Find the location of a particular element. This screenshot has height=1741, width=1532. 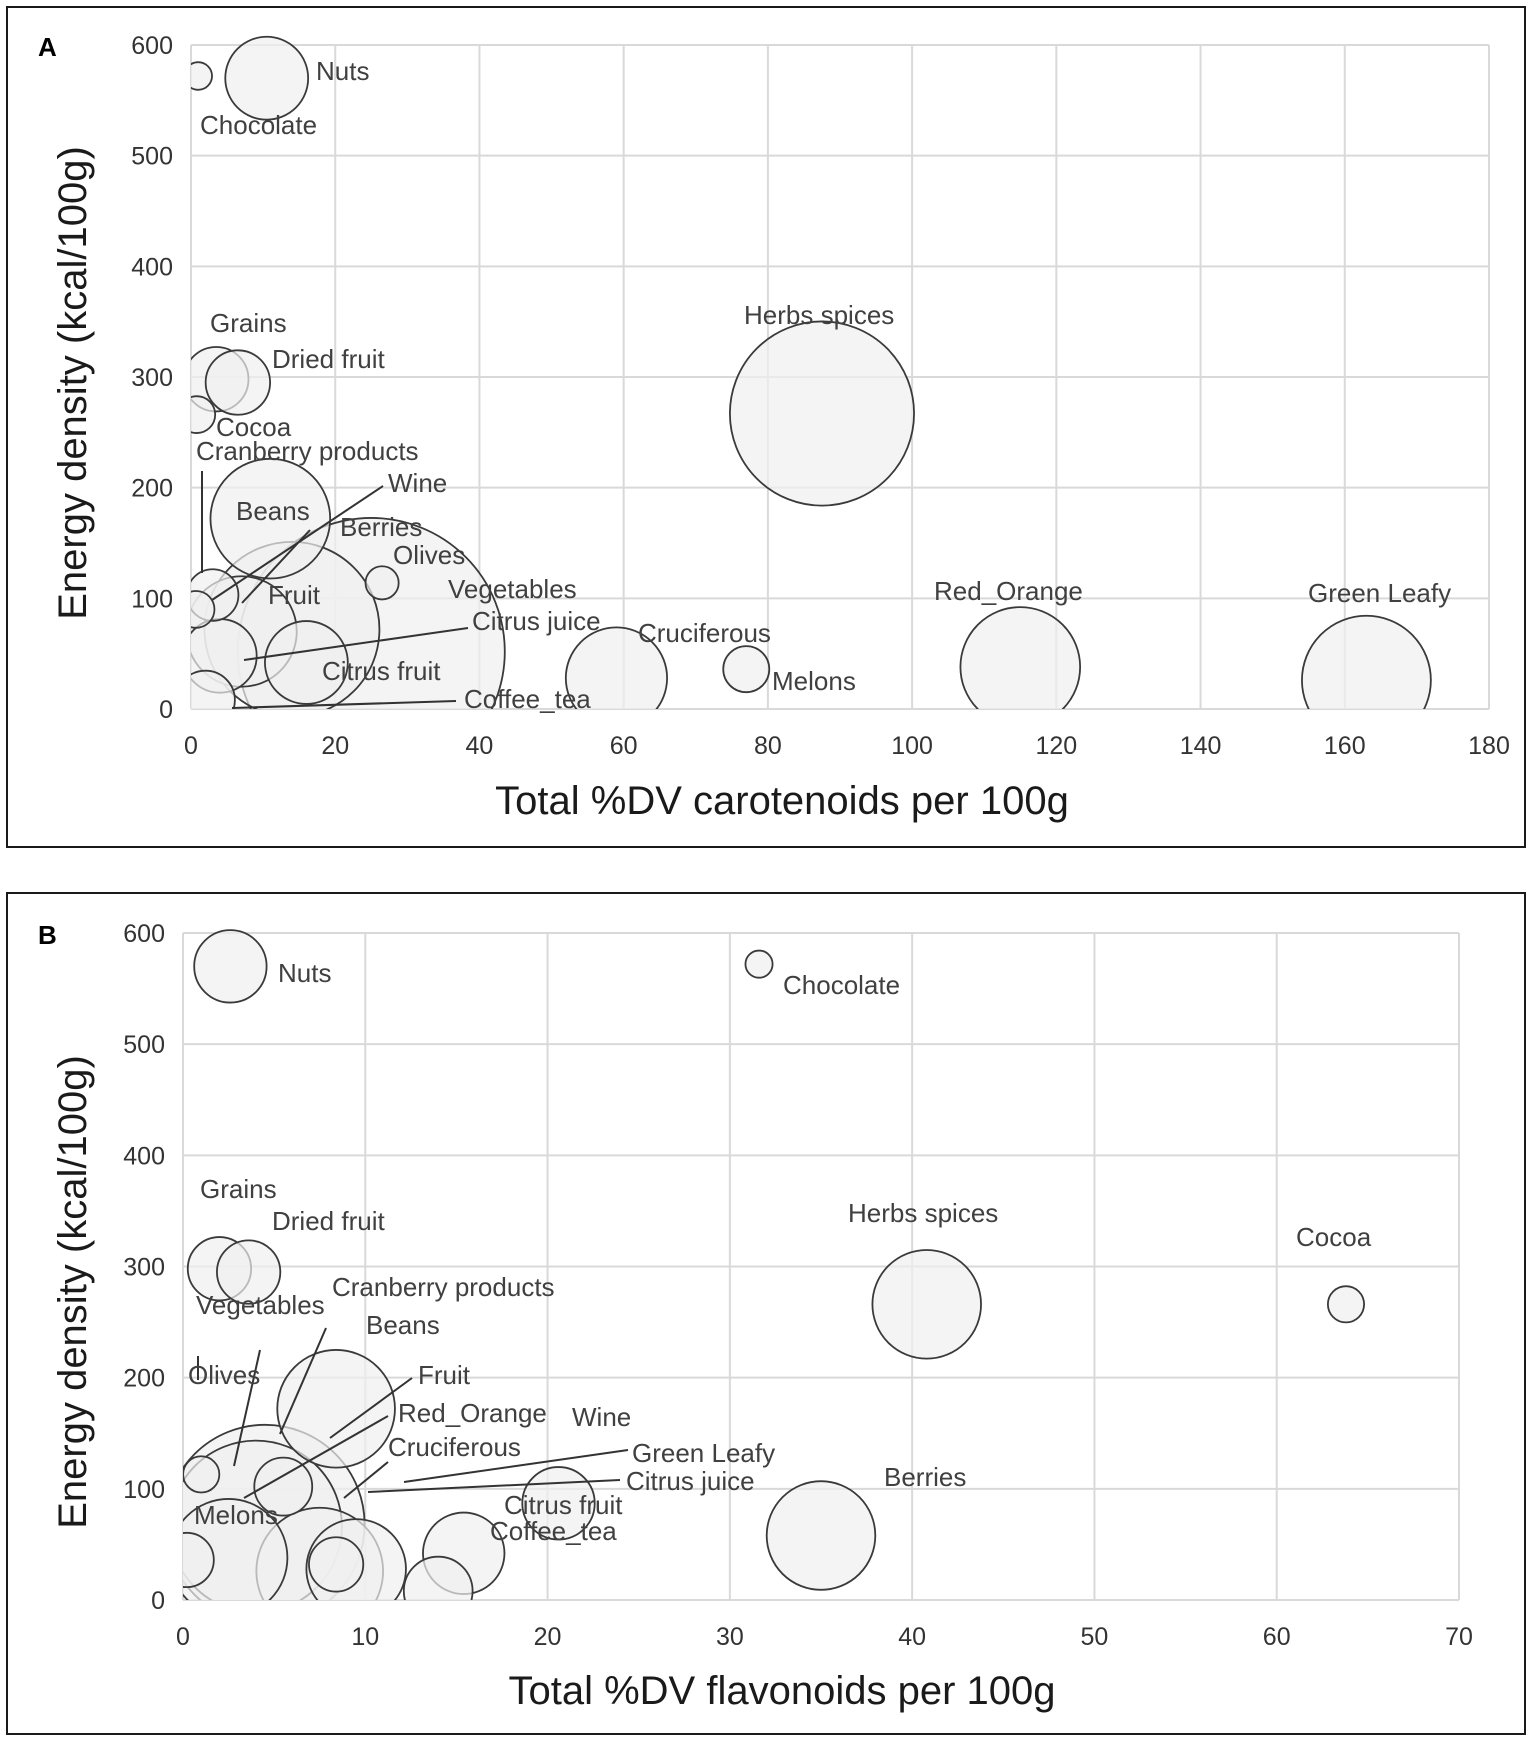

x-axis-title: Total %DV carotenoids per 100g is located at coordinates (782, 801).